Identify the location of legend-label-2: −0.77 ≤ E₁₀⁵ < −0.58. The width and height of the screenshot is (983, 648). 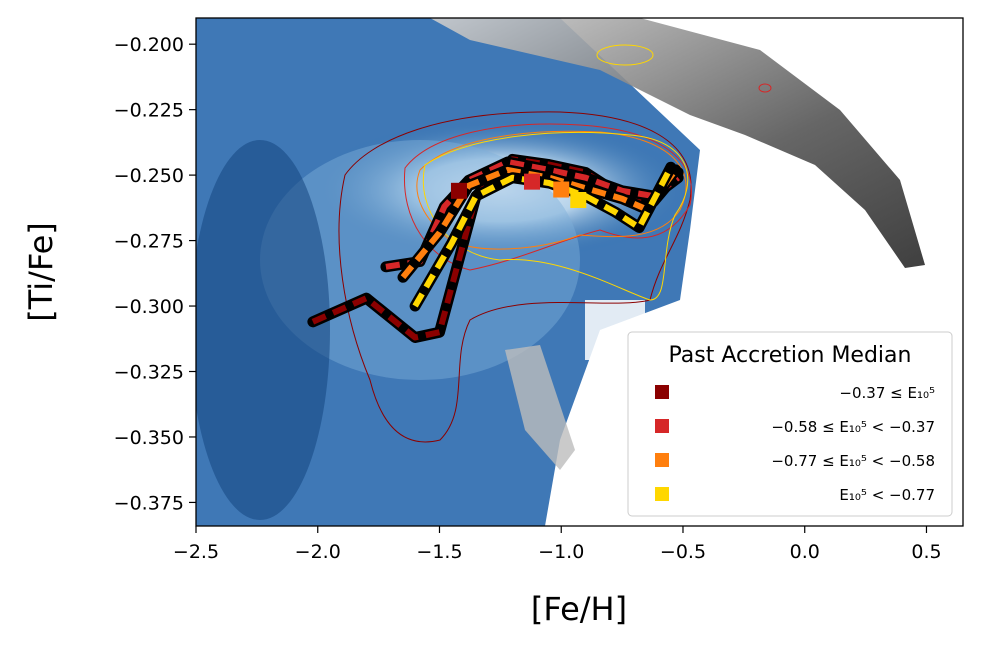
(853, 461).